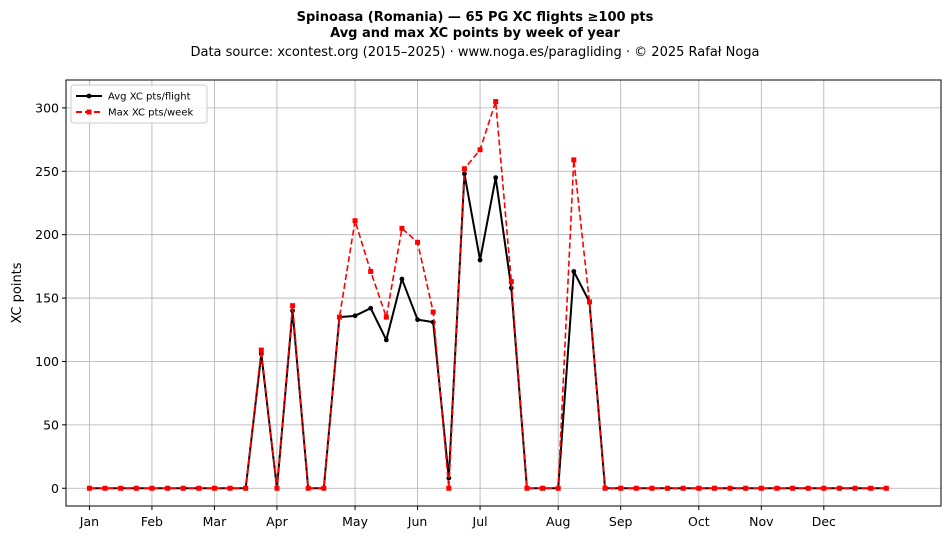 The width and height of the screenshot is (950, 539). What do you see at coordinates (17, 292) in the screenshot?
I see `y-axis-label: XC points` at bounding box center [17, 292].